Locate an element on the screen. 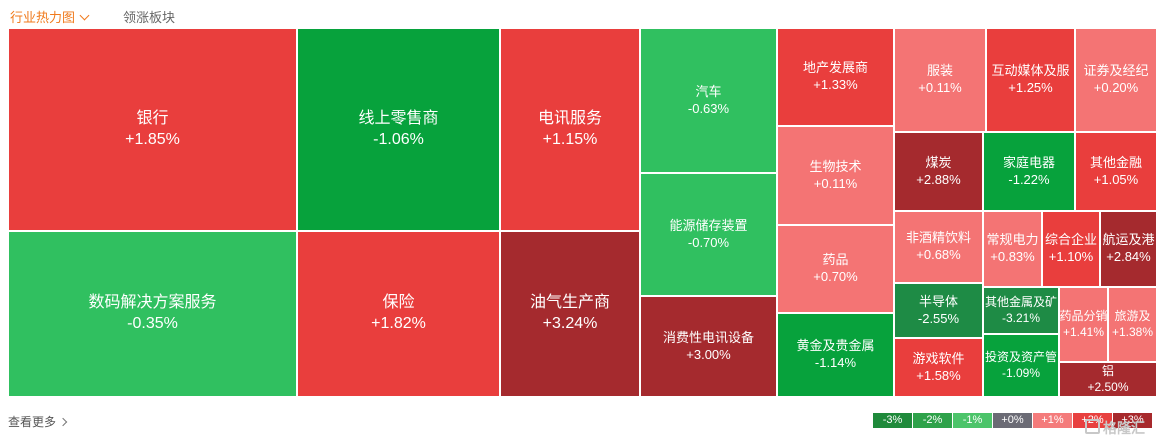 This screenshot has width=1165, height=444. sector-name: 其他金融 is located at coordinates (1115, 162).